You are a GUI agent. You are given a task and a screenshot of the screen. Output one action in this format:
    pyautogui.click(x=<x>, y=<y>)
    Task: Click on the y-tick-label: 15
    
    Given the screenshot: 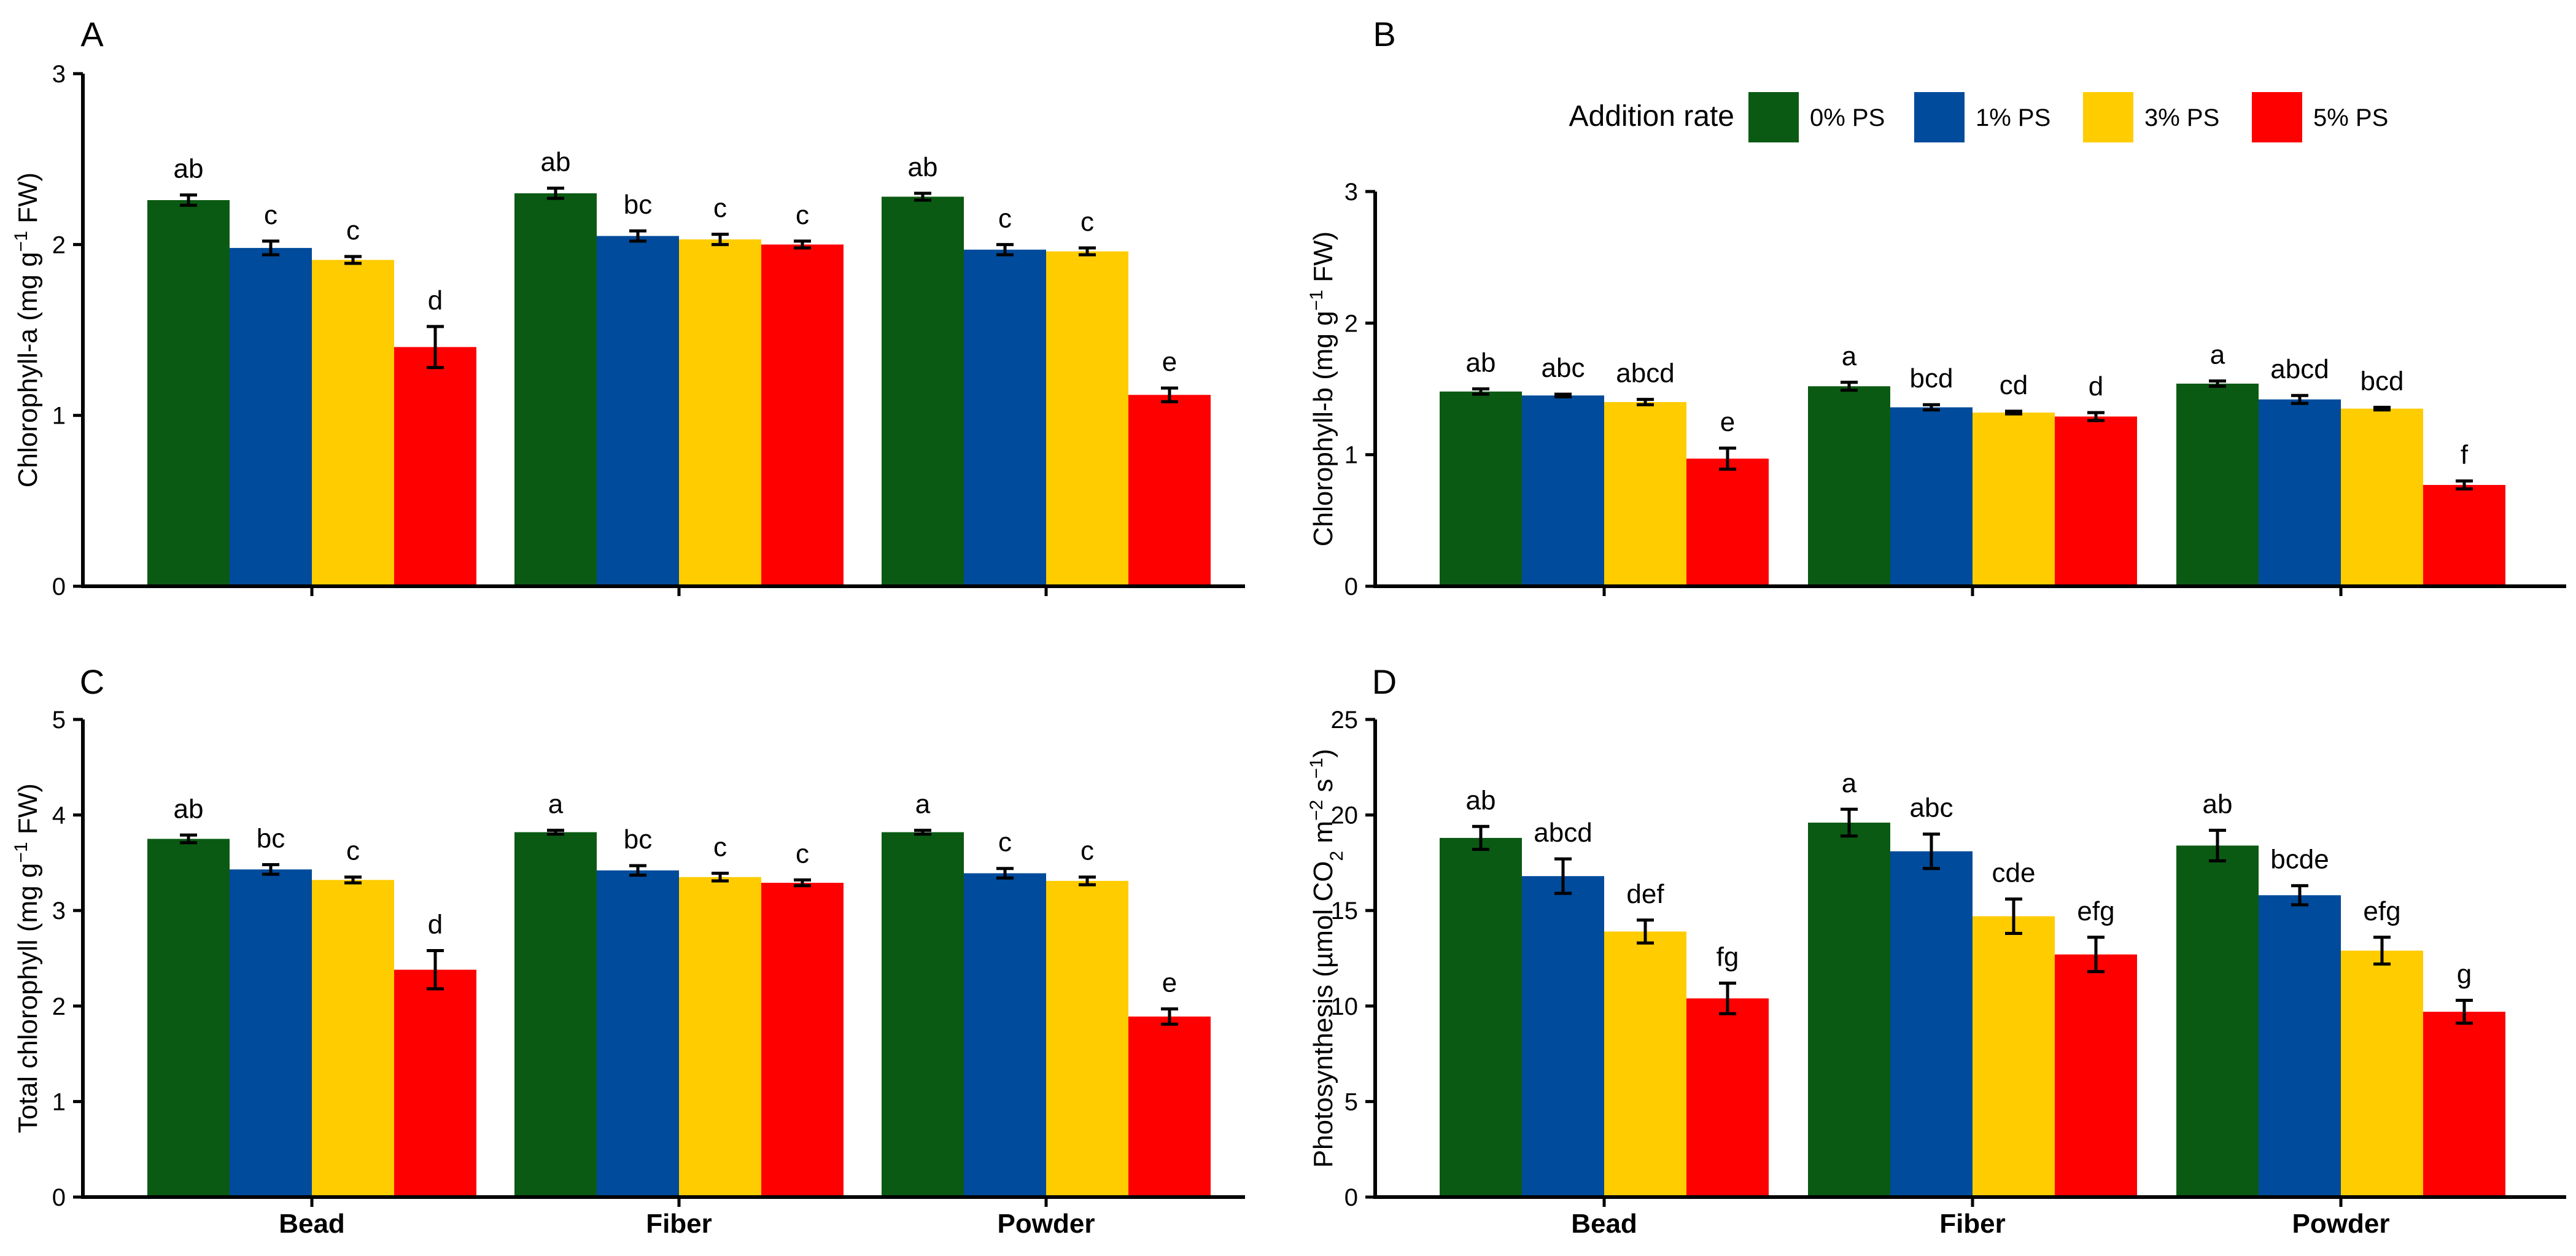 What is the action you would take?
    pyautogui.click(x=1345, y=911)
    